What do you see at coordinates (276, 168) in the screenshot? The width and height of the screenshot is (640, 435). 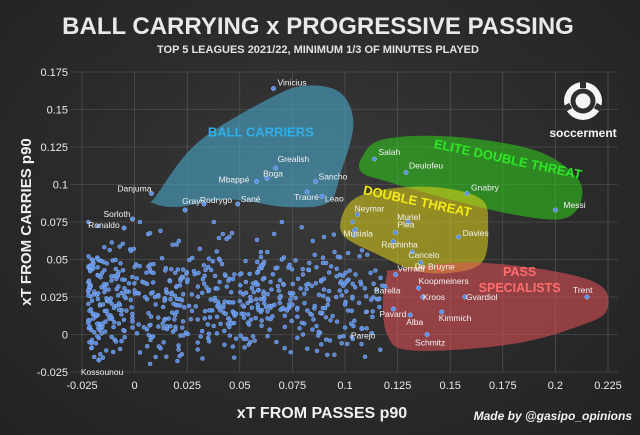 I see `data-point-grealish` at bounding box center [276, 168].